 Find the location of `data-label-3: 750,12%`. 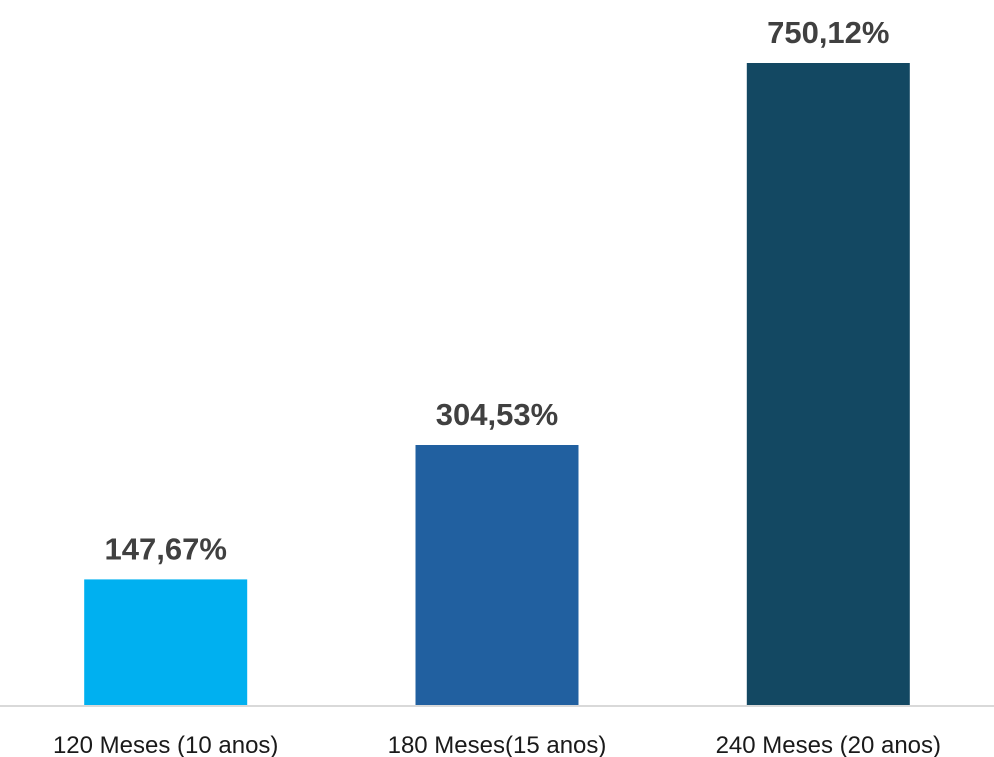

data-label-3: 750,12% is located at coordinates (828, 32).